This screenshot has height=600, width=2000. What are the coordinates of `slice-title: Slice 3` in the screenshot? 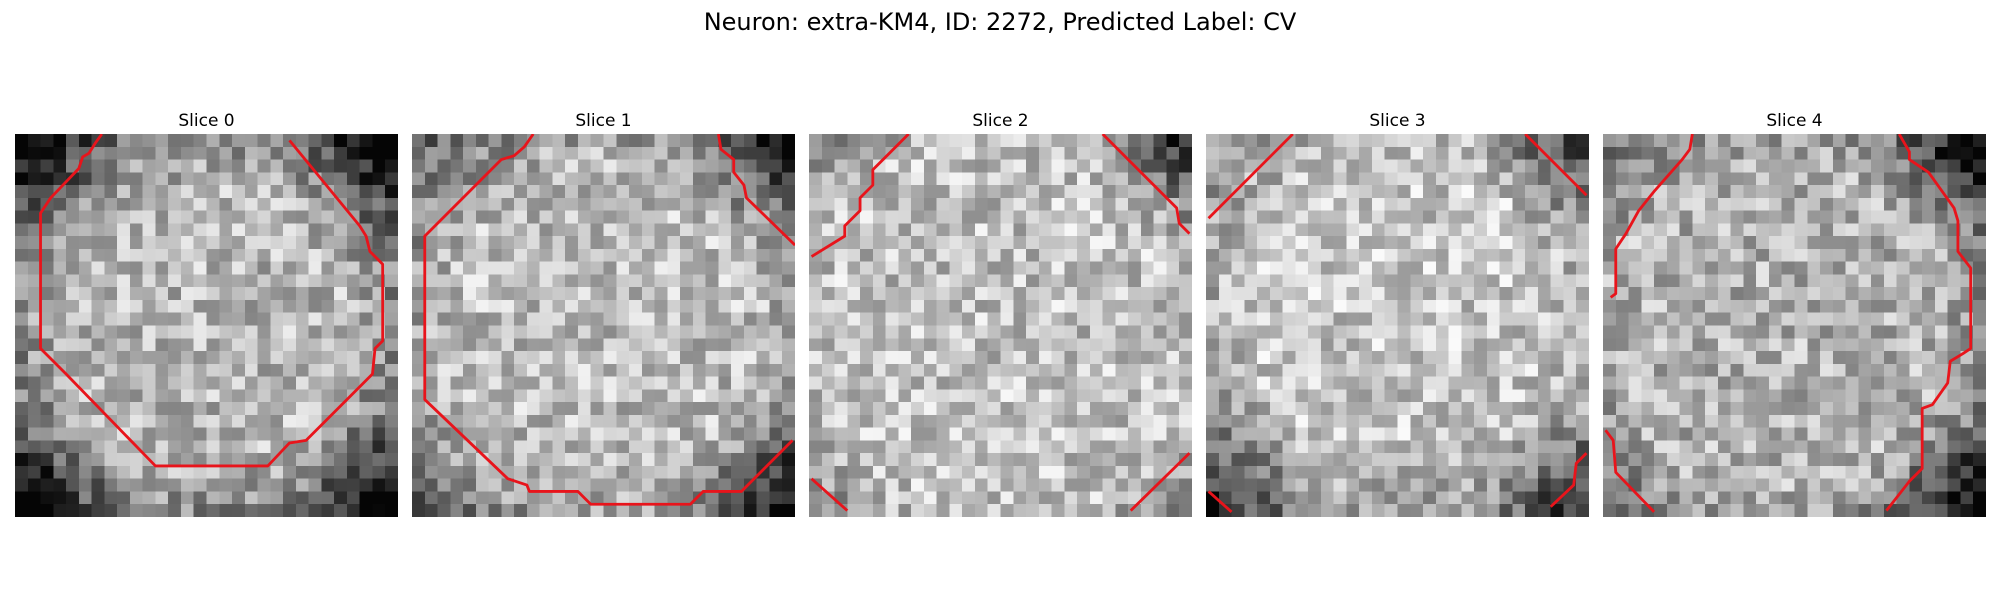 It's located at (1397, 121).